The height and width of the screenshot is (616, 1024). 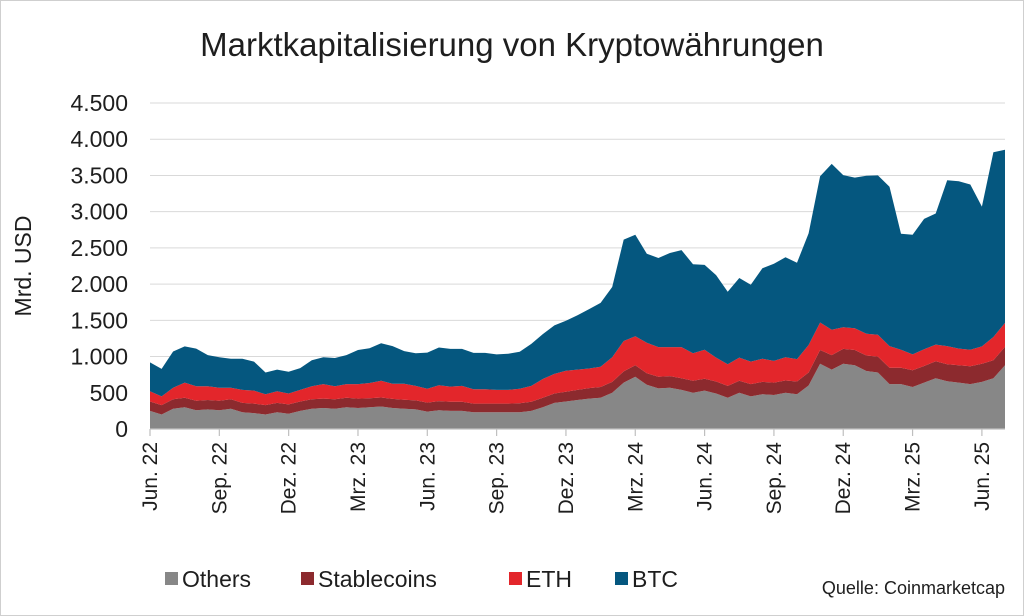 I want to click on x-tick-label: Jun. 24, so click(x=705, y=476).